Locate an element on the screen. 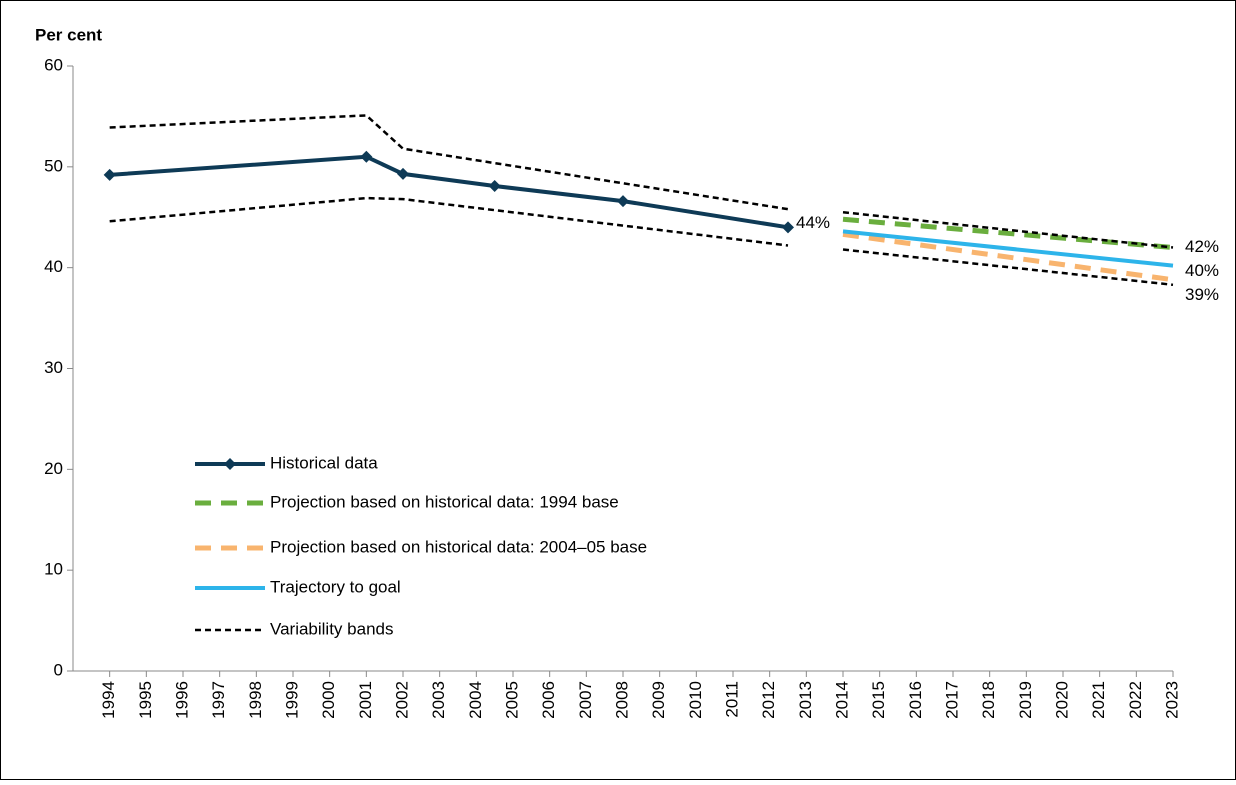 The height and width of the screenshot is (785, 1236). x-tick-label: 2002 is located at coordinates (401, 700).